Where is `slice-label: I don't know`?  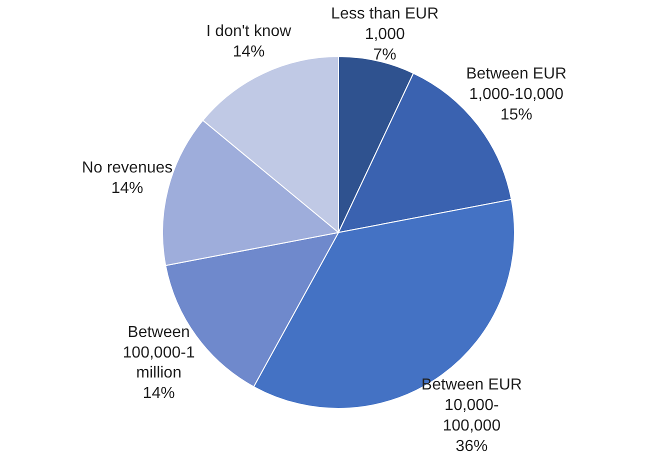 slice-label: I don't know is located at coordinates (249, 31).